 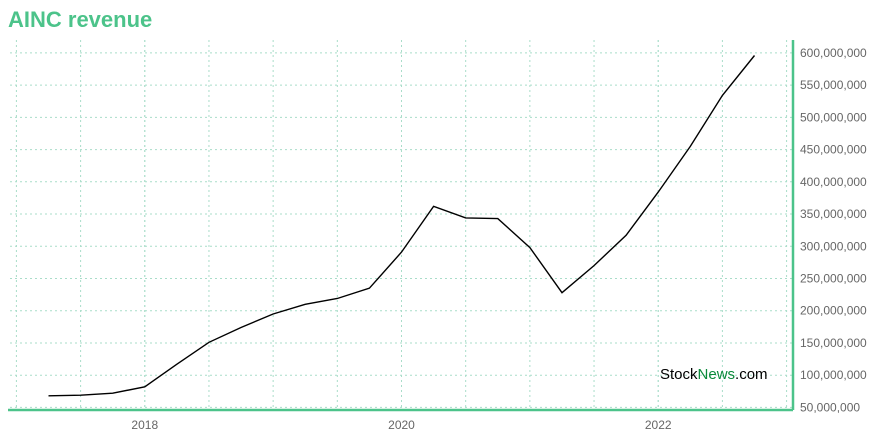 I want to click on x-axis-labels: 2018 2020 2022, so click(x=401, y=425).